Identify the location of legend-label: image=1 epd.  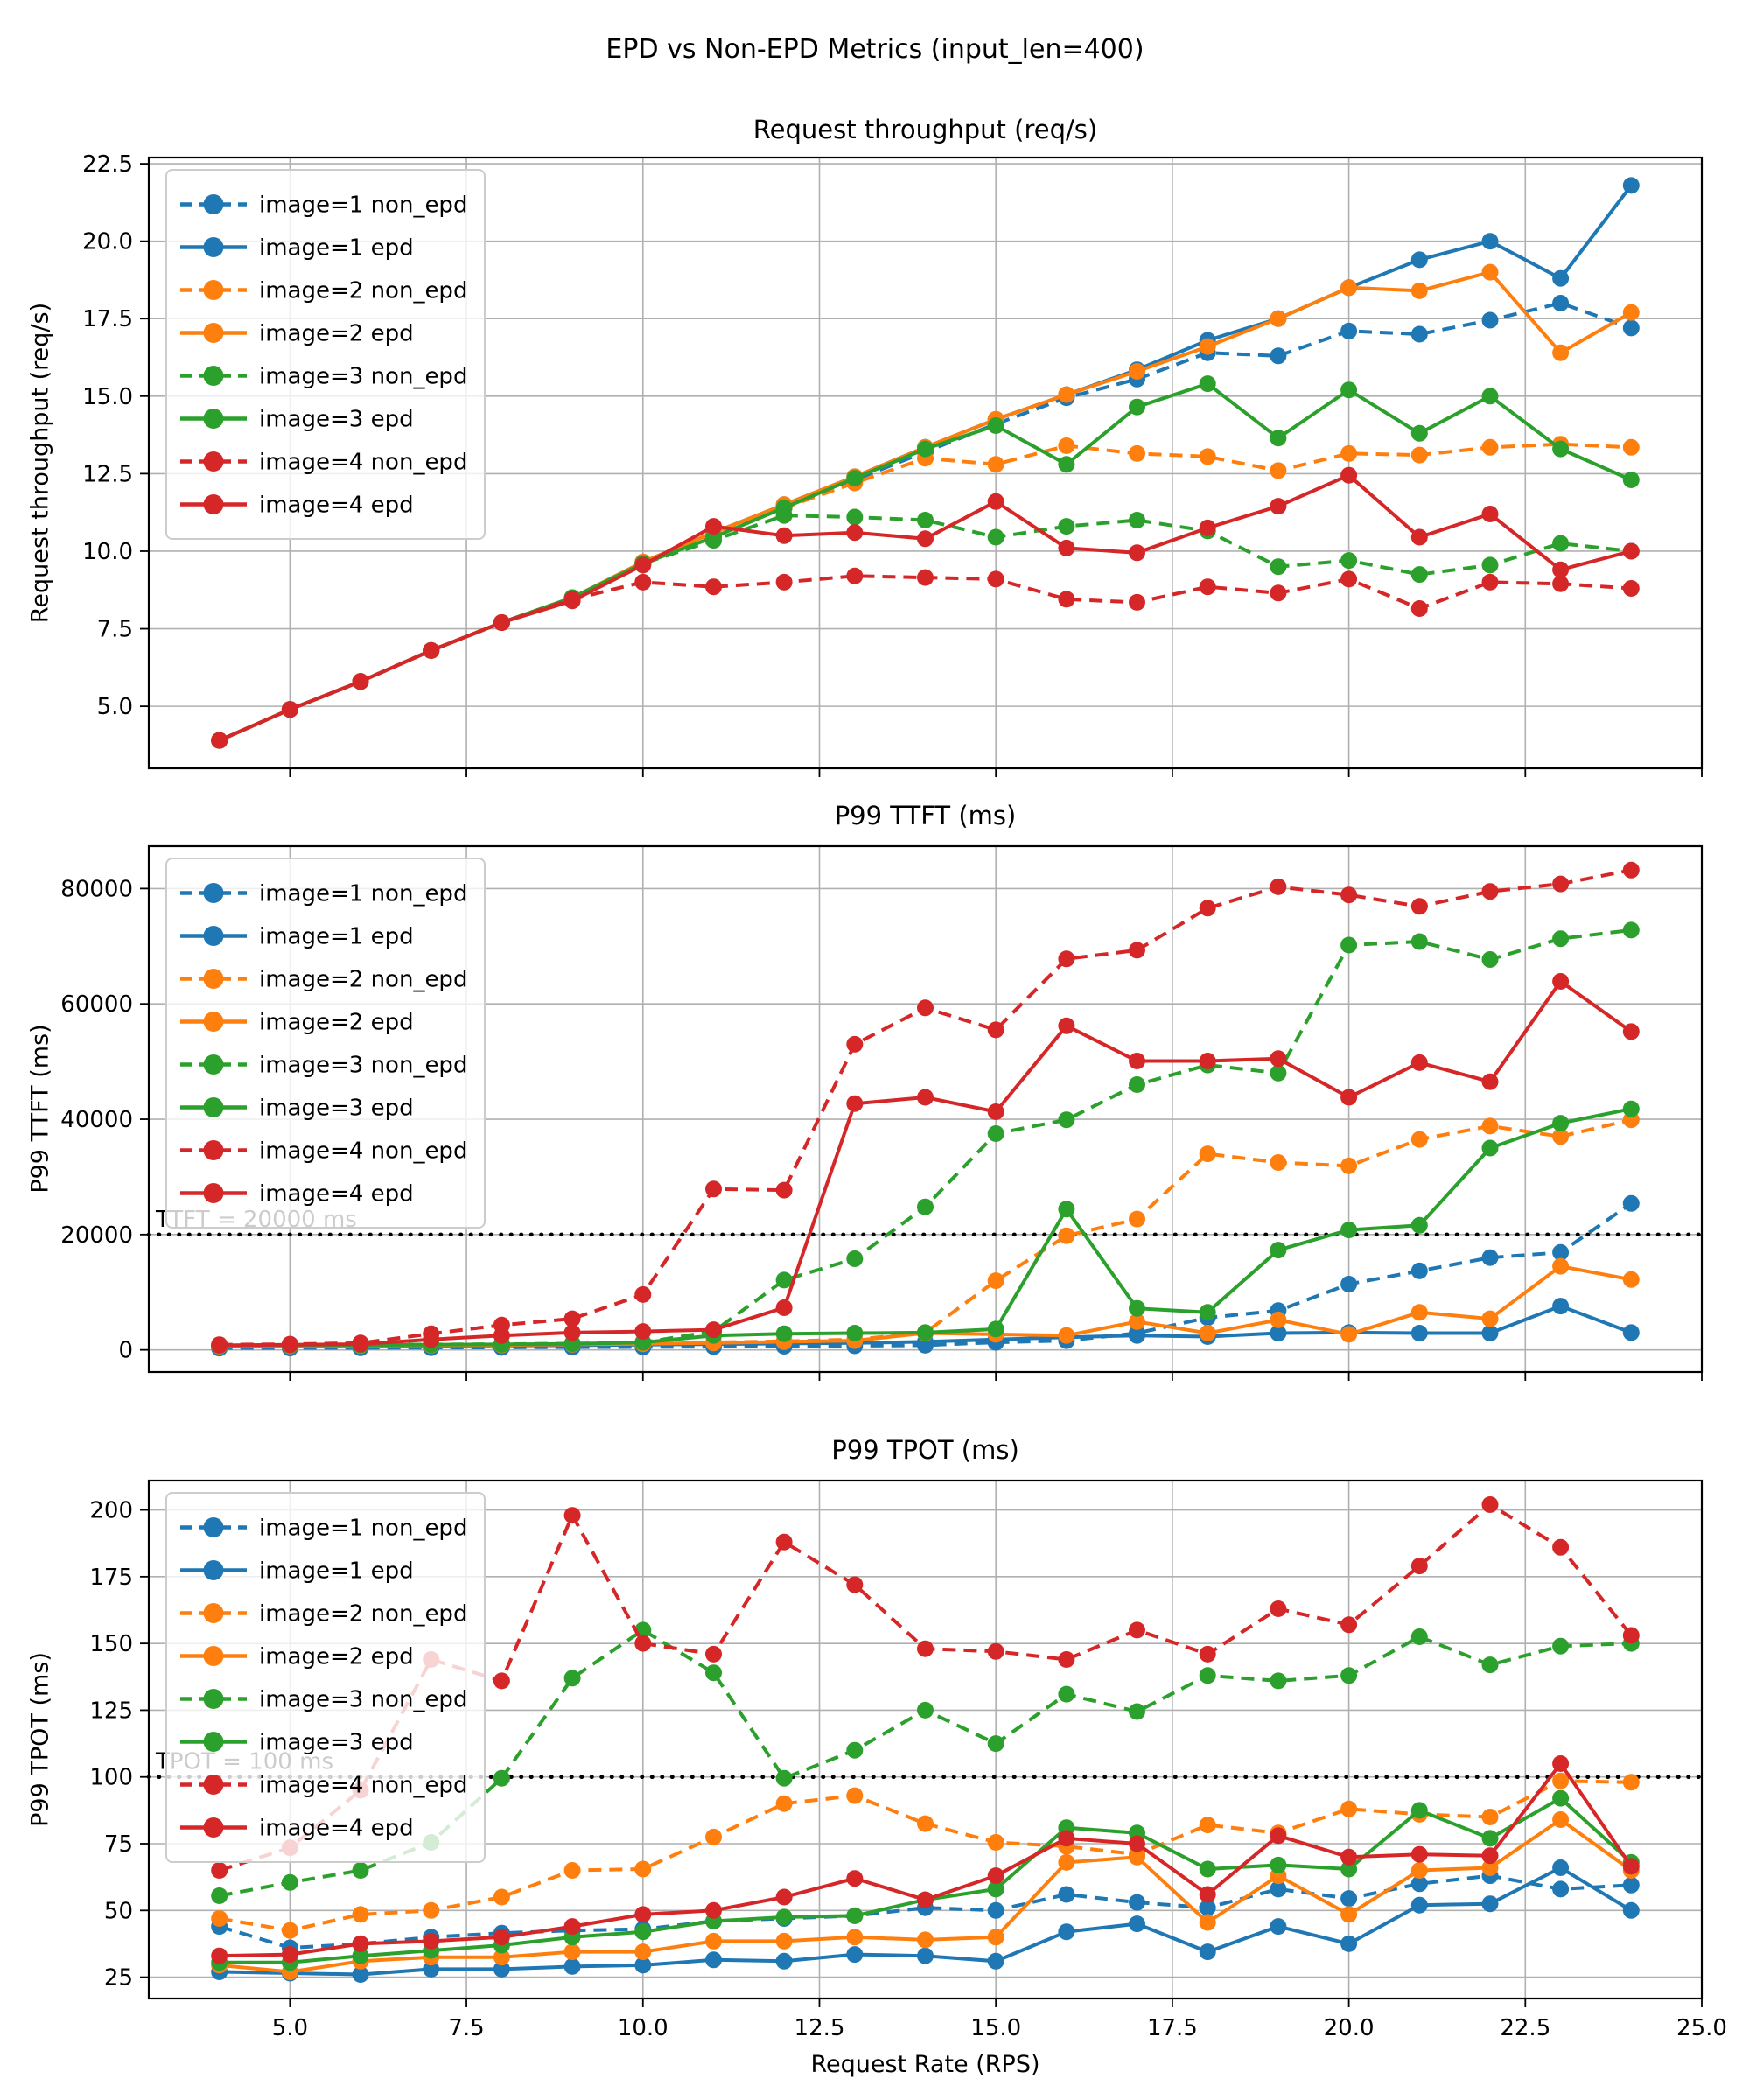
(336, 937).